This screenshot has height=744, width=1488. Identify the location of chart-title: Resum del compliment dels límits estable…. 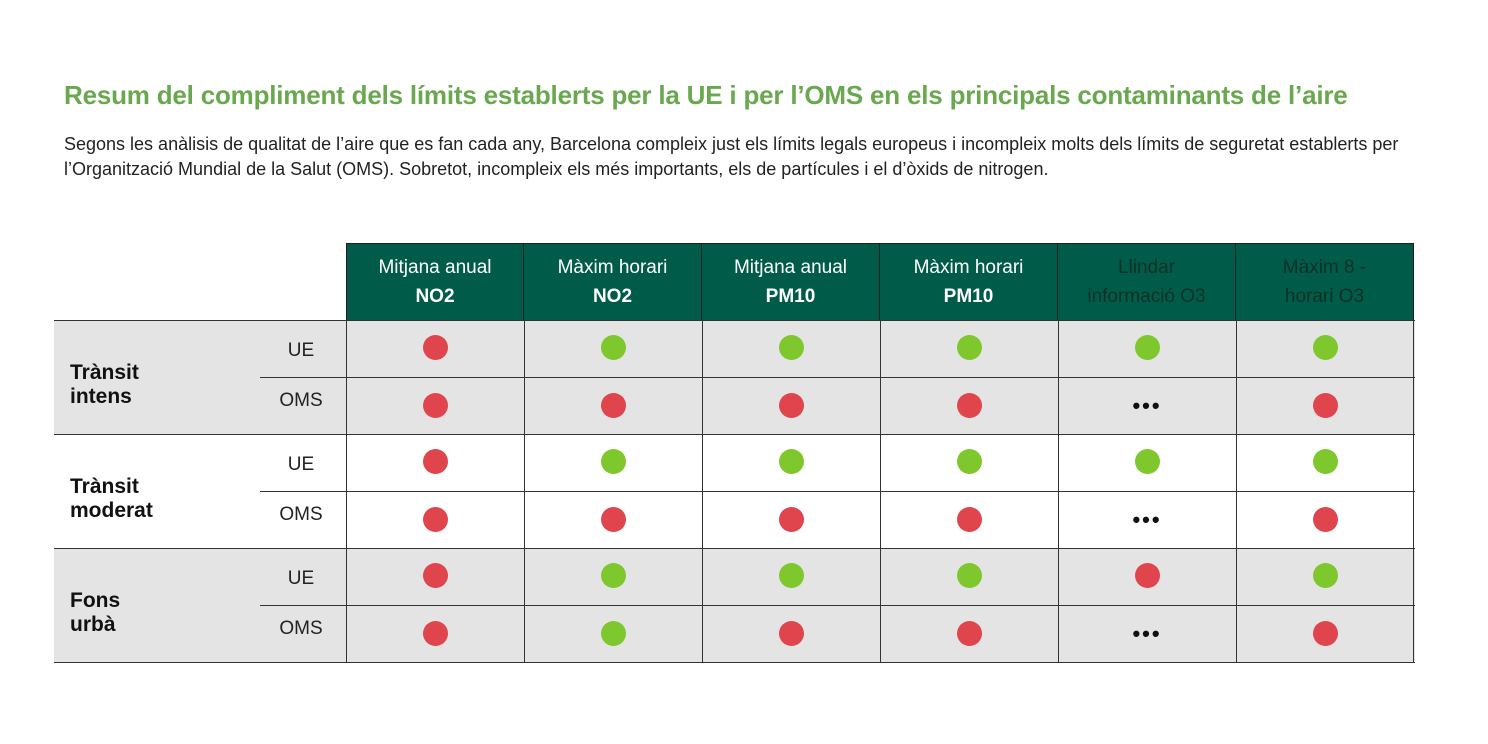
(706, 95).